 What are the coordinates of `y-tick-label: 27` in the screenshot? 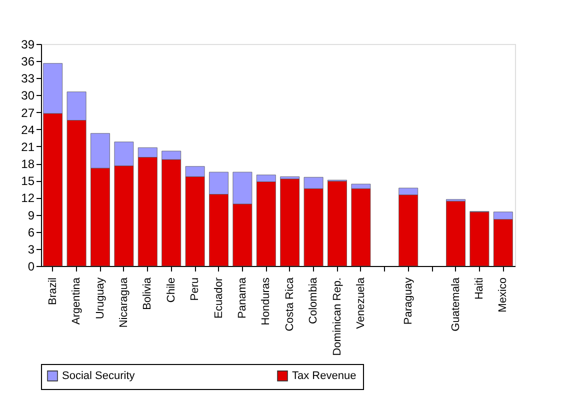 It's located at (28, 113).